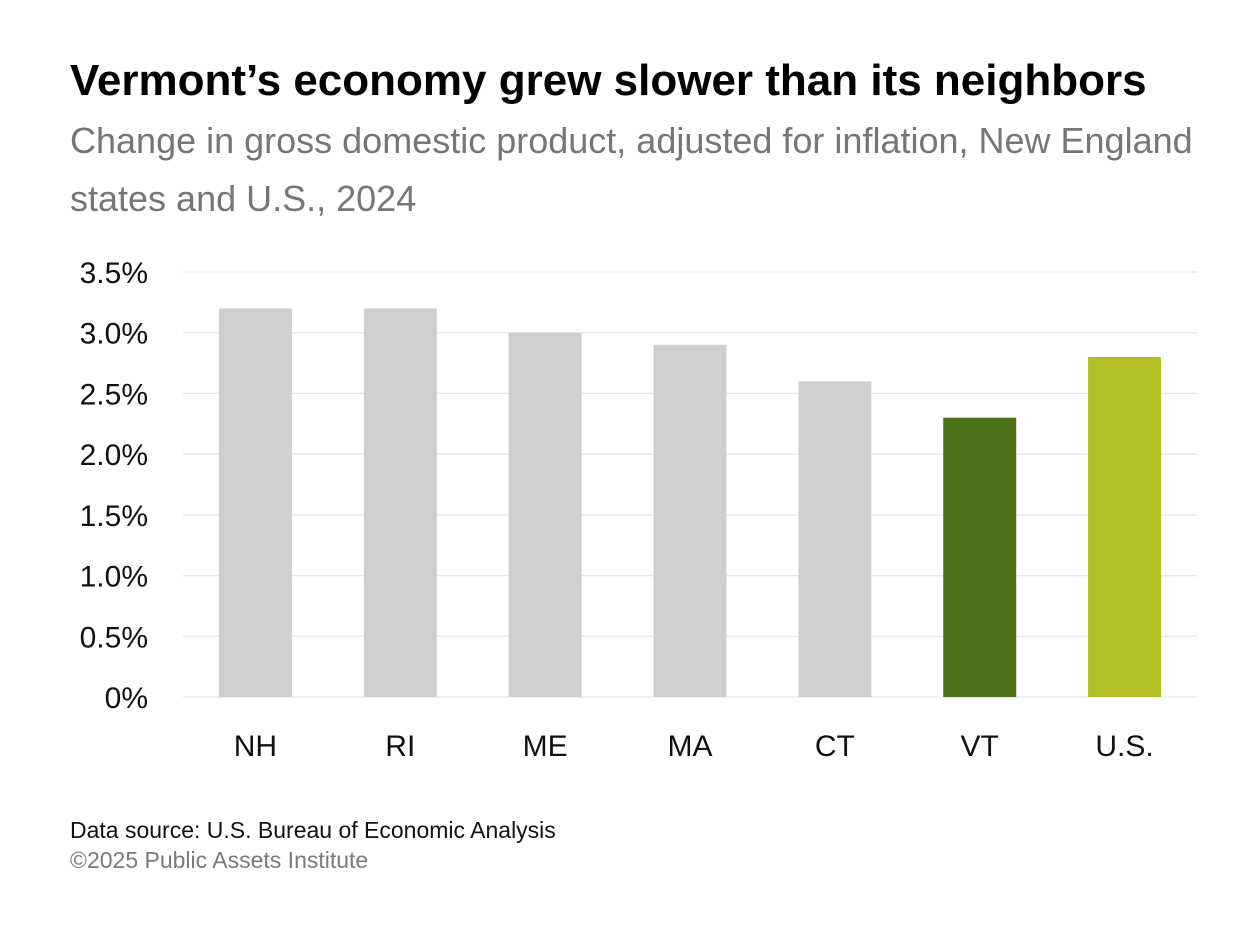 The image size is (1260, 934). What do you see at coordinates (114, 273) in the screenshot?
I see `y-tick-label: 3.5%` at bounding box center [114, 273].